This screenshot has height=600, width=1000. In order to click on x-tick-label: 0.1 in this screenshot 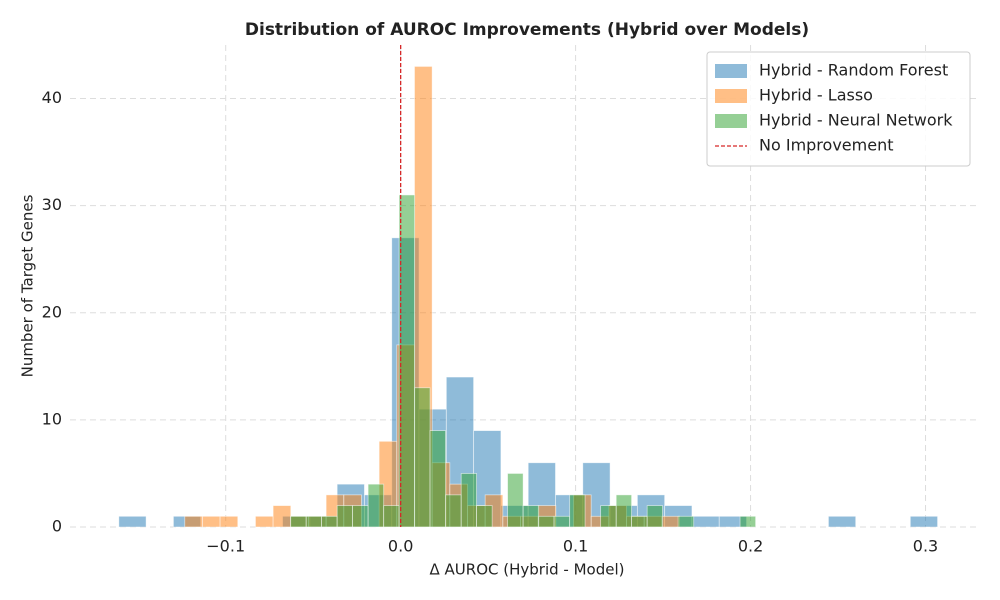, I will do `click(575, 546)`.